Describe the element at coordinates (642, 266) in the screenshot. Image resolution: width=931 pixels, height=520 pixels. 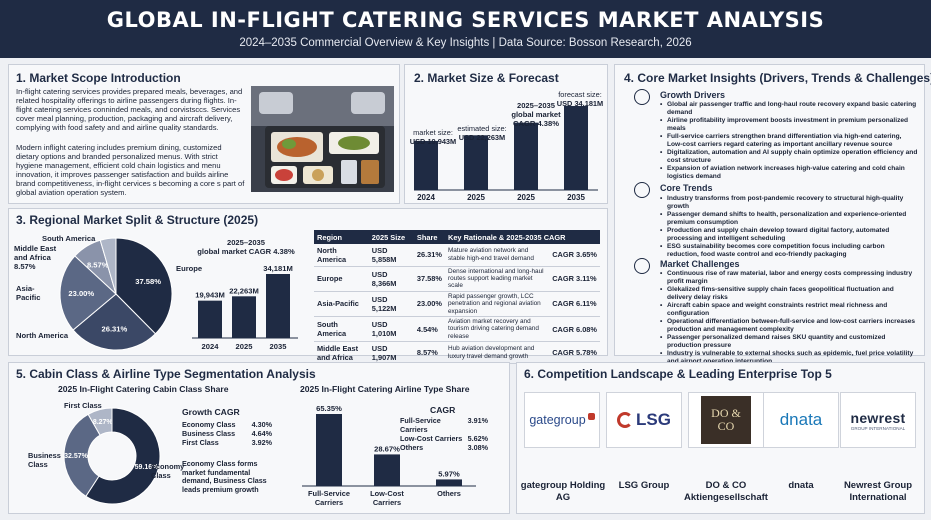
I see `market-challenges-icon` at that location.